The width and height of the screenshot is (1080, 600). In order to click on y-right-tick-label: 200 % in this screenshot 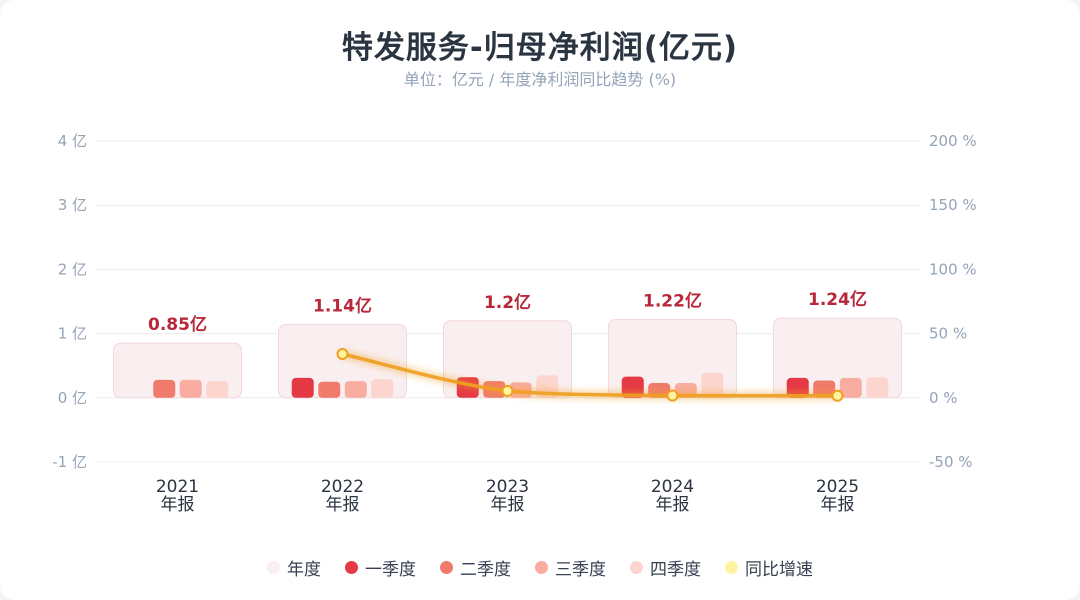, I will do `click(953, 141)`.